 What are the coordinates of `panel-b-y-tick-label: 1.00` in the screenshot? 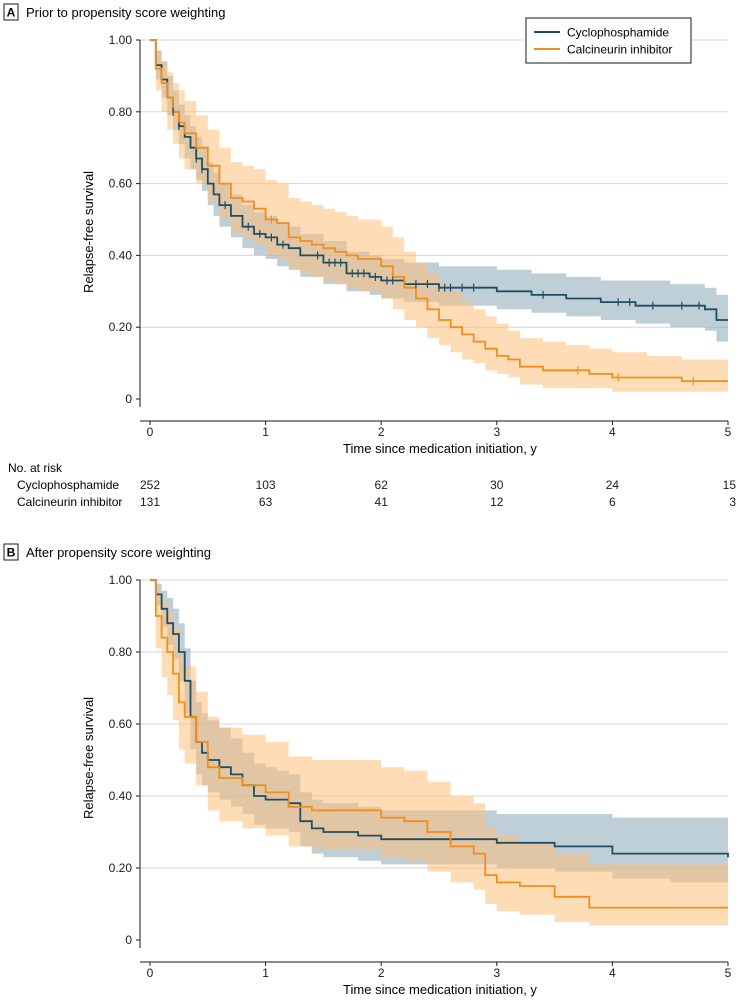 It's located at (121, 580).